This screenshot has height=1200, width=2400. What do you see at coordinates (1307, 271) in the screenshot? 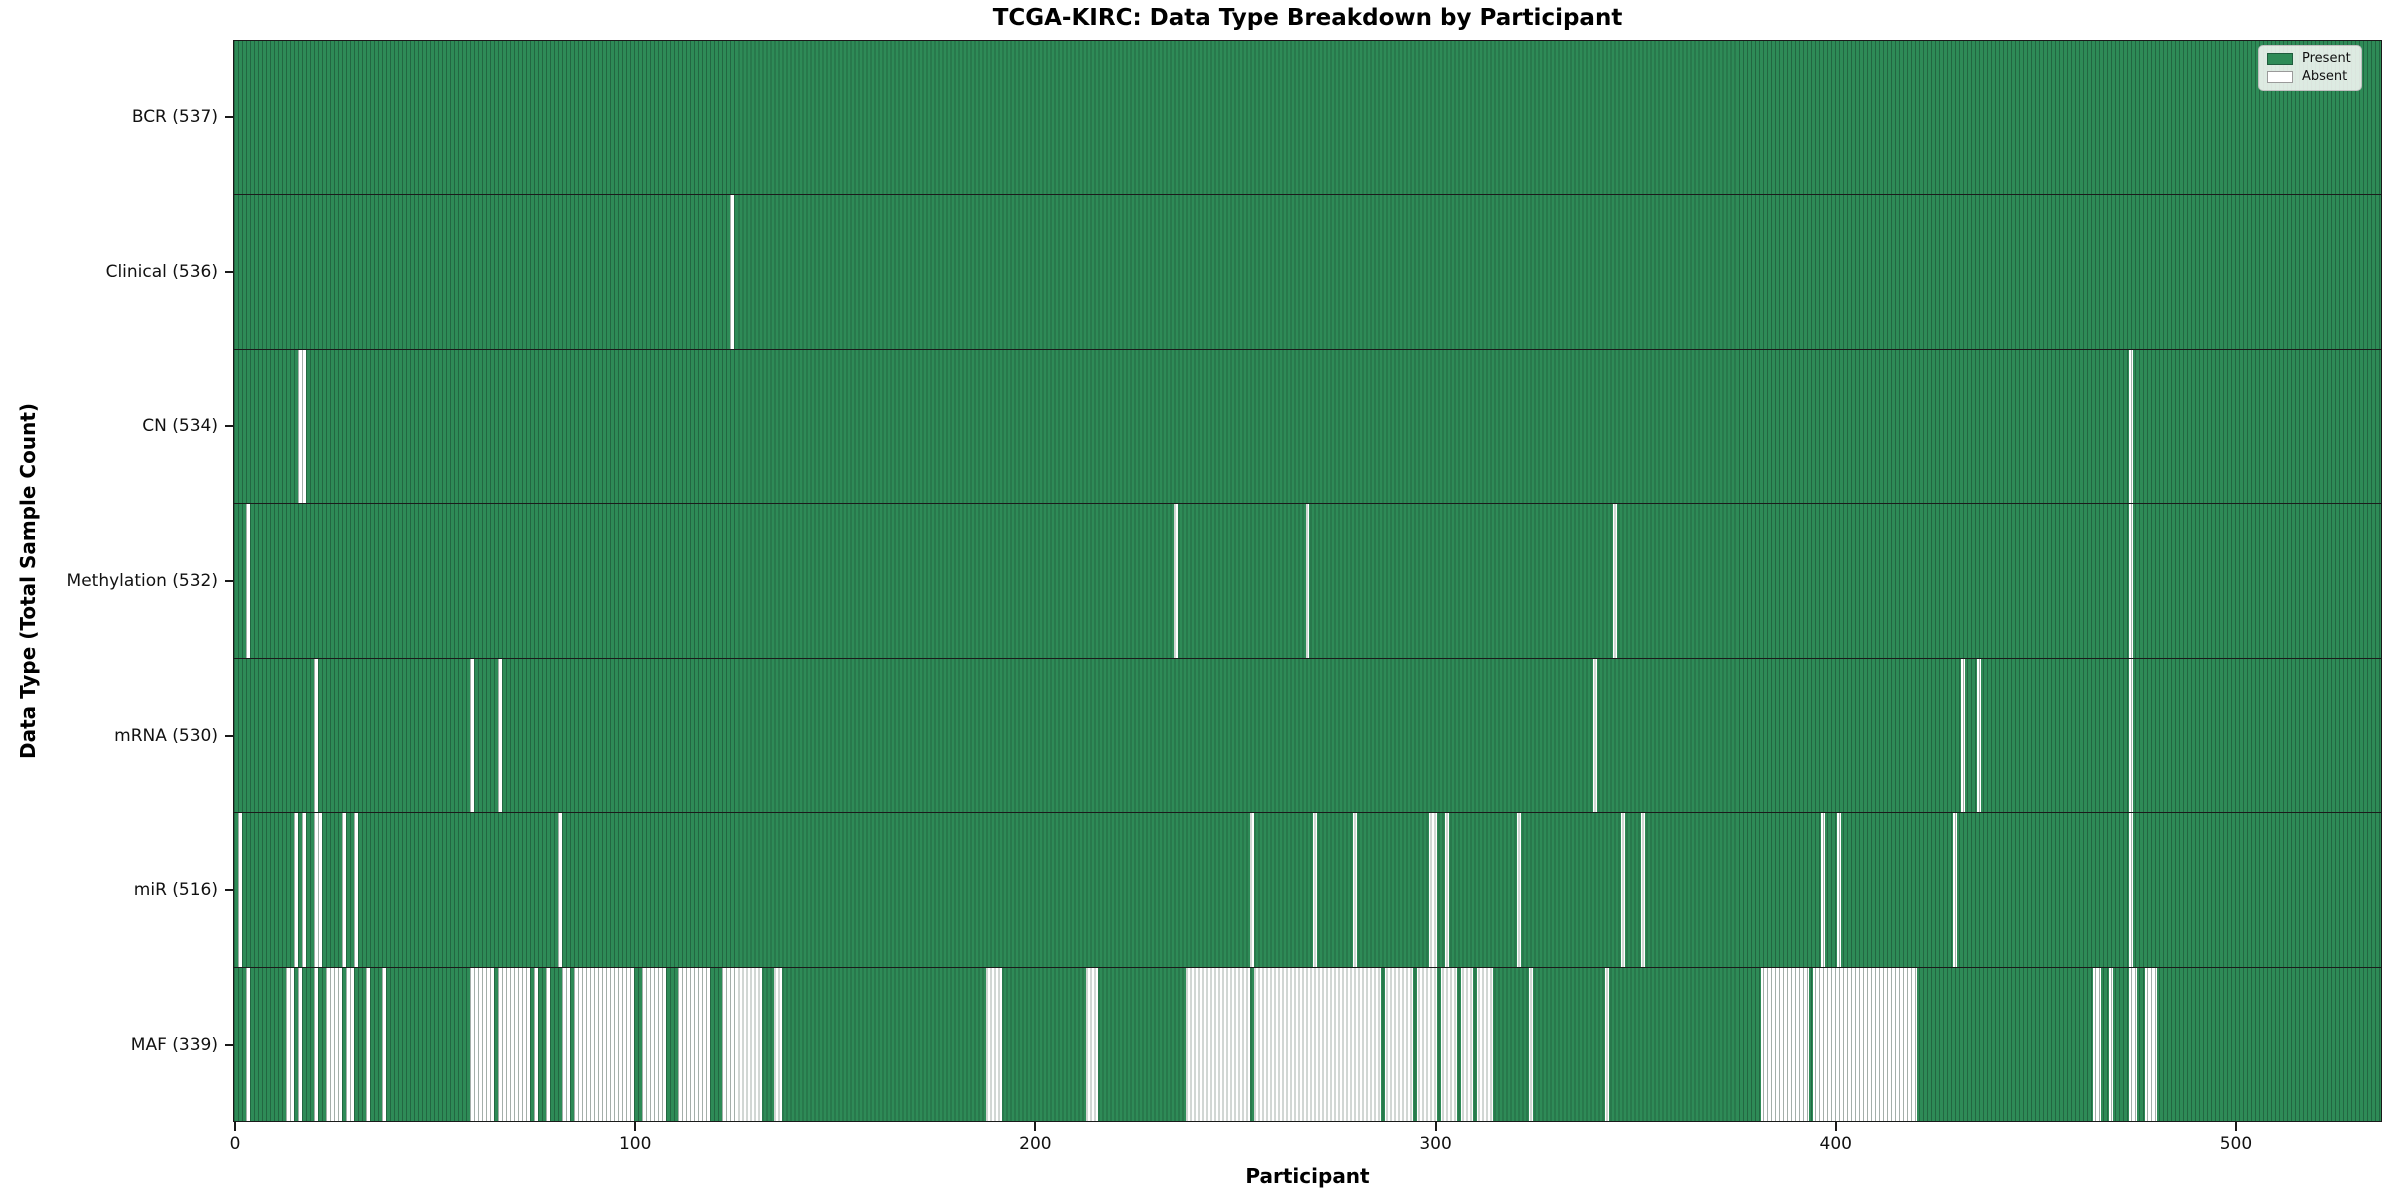
I see `row-Clinical` at bounding box center [1307, 271].